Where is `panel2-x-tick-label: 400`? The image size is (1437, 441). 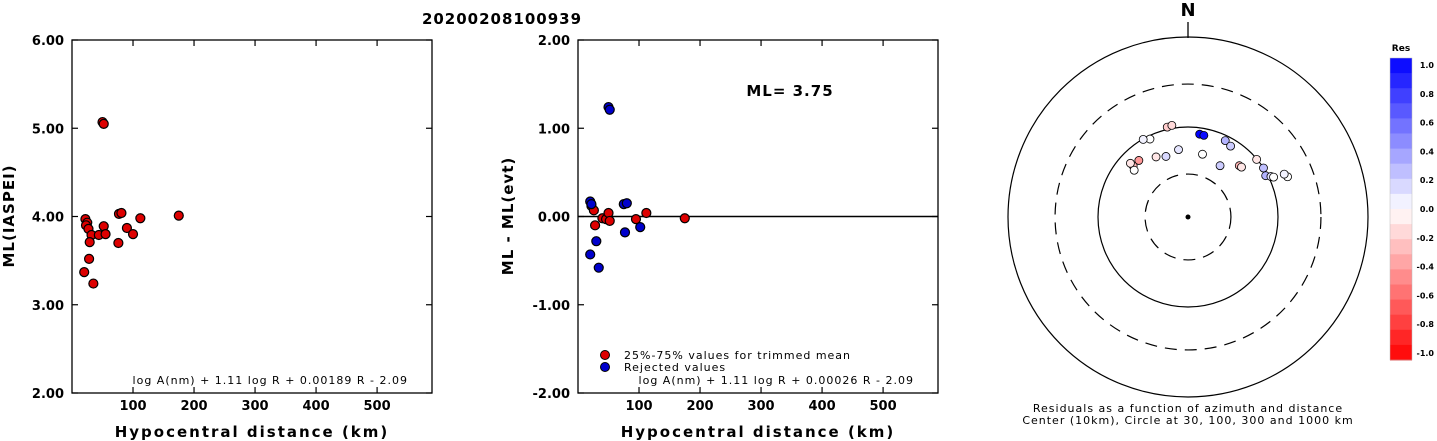
panel2-x-tick-label: 400 is located at coordinates (821, 406).